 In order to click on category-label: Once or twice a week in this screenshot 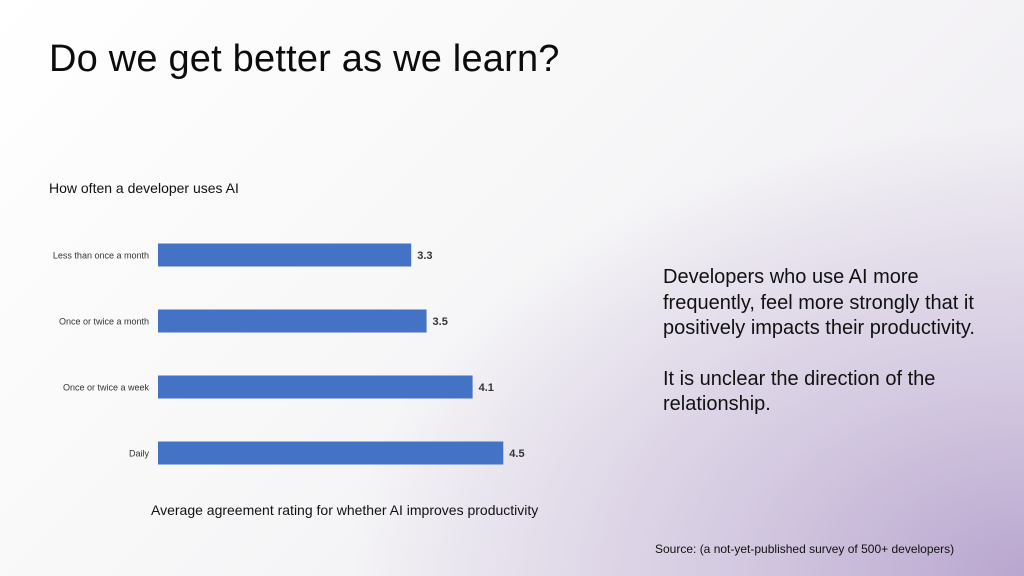, I will do `click(106, 388)`.